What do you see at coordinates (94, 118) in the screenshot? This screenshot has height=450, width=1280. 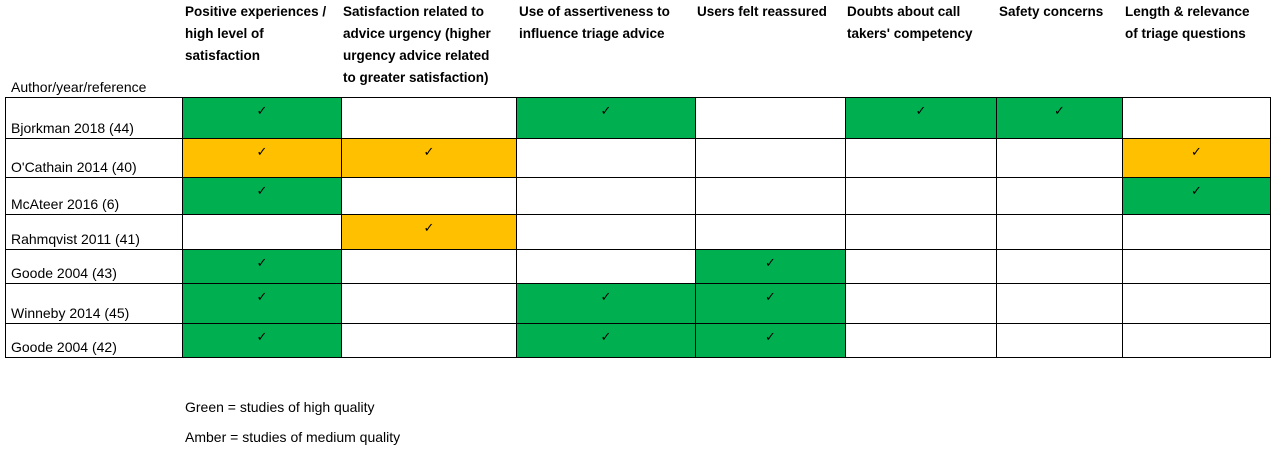 I see `author-cell: Bjorkman 2018 (44)` at bounding box center [94, 118].